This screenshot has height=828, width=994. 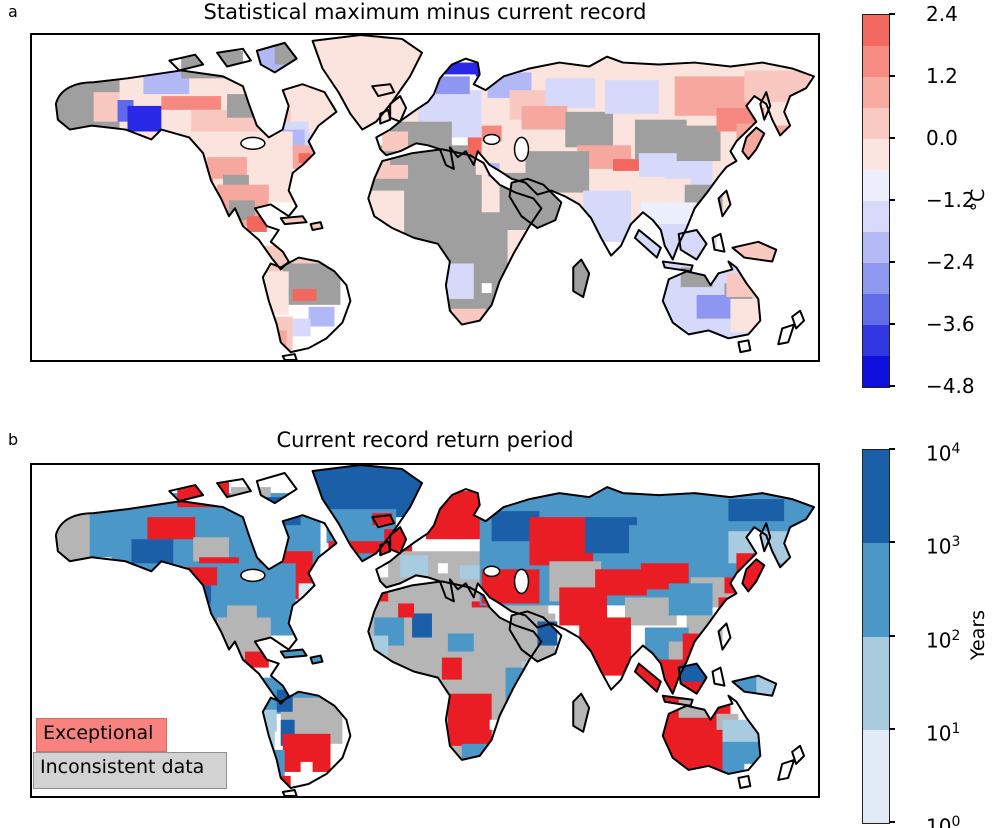 What do you see at coordinates (876, 201) in the screenshot?
I see `colorbar-a` at bounding box center [876, 201].